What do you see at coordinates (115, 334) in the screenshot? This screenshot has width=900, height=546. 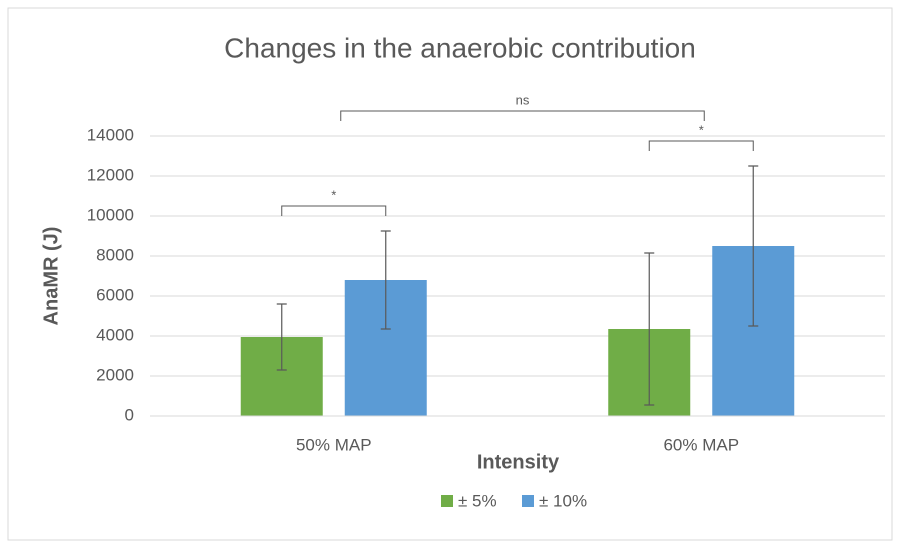 I see `y-tick-label: 4000` at bounding box center [115, 334].